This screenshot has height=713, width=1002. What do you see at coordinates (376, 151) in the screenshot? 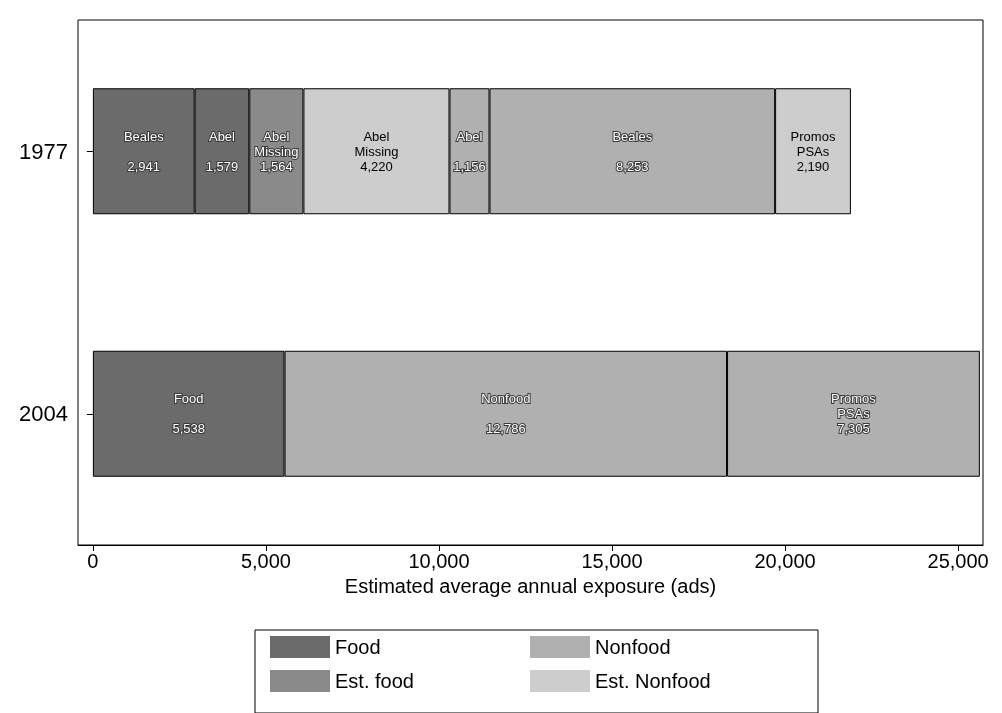
I see `data-label: Abel Missing 4,220` at bounding box center [376, 151].